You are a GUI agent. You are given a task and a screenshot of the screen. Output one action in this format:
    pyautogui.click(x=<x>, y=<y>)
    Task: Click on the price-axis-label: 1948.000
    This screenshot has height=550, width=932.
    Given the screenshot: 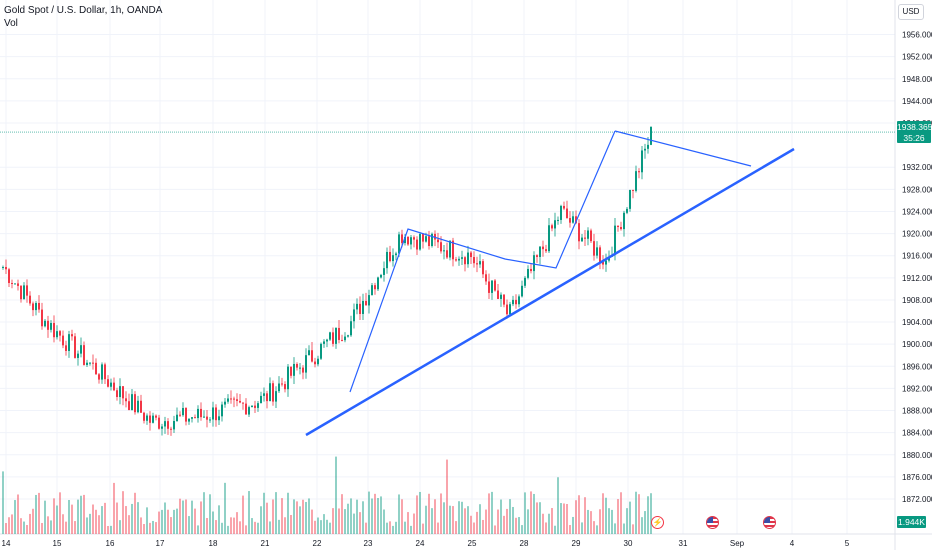 What is the action you would take?
    pyautogui.click(x=917, y=79)
    